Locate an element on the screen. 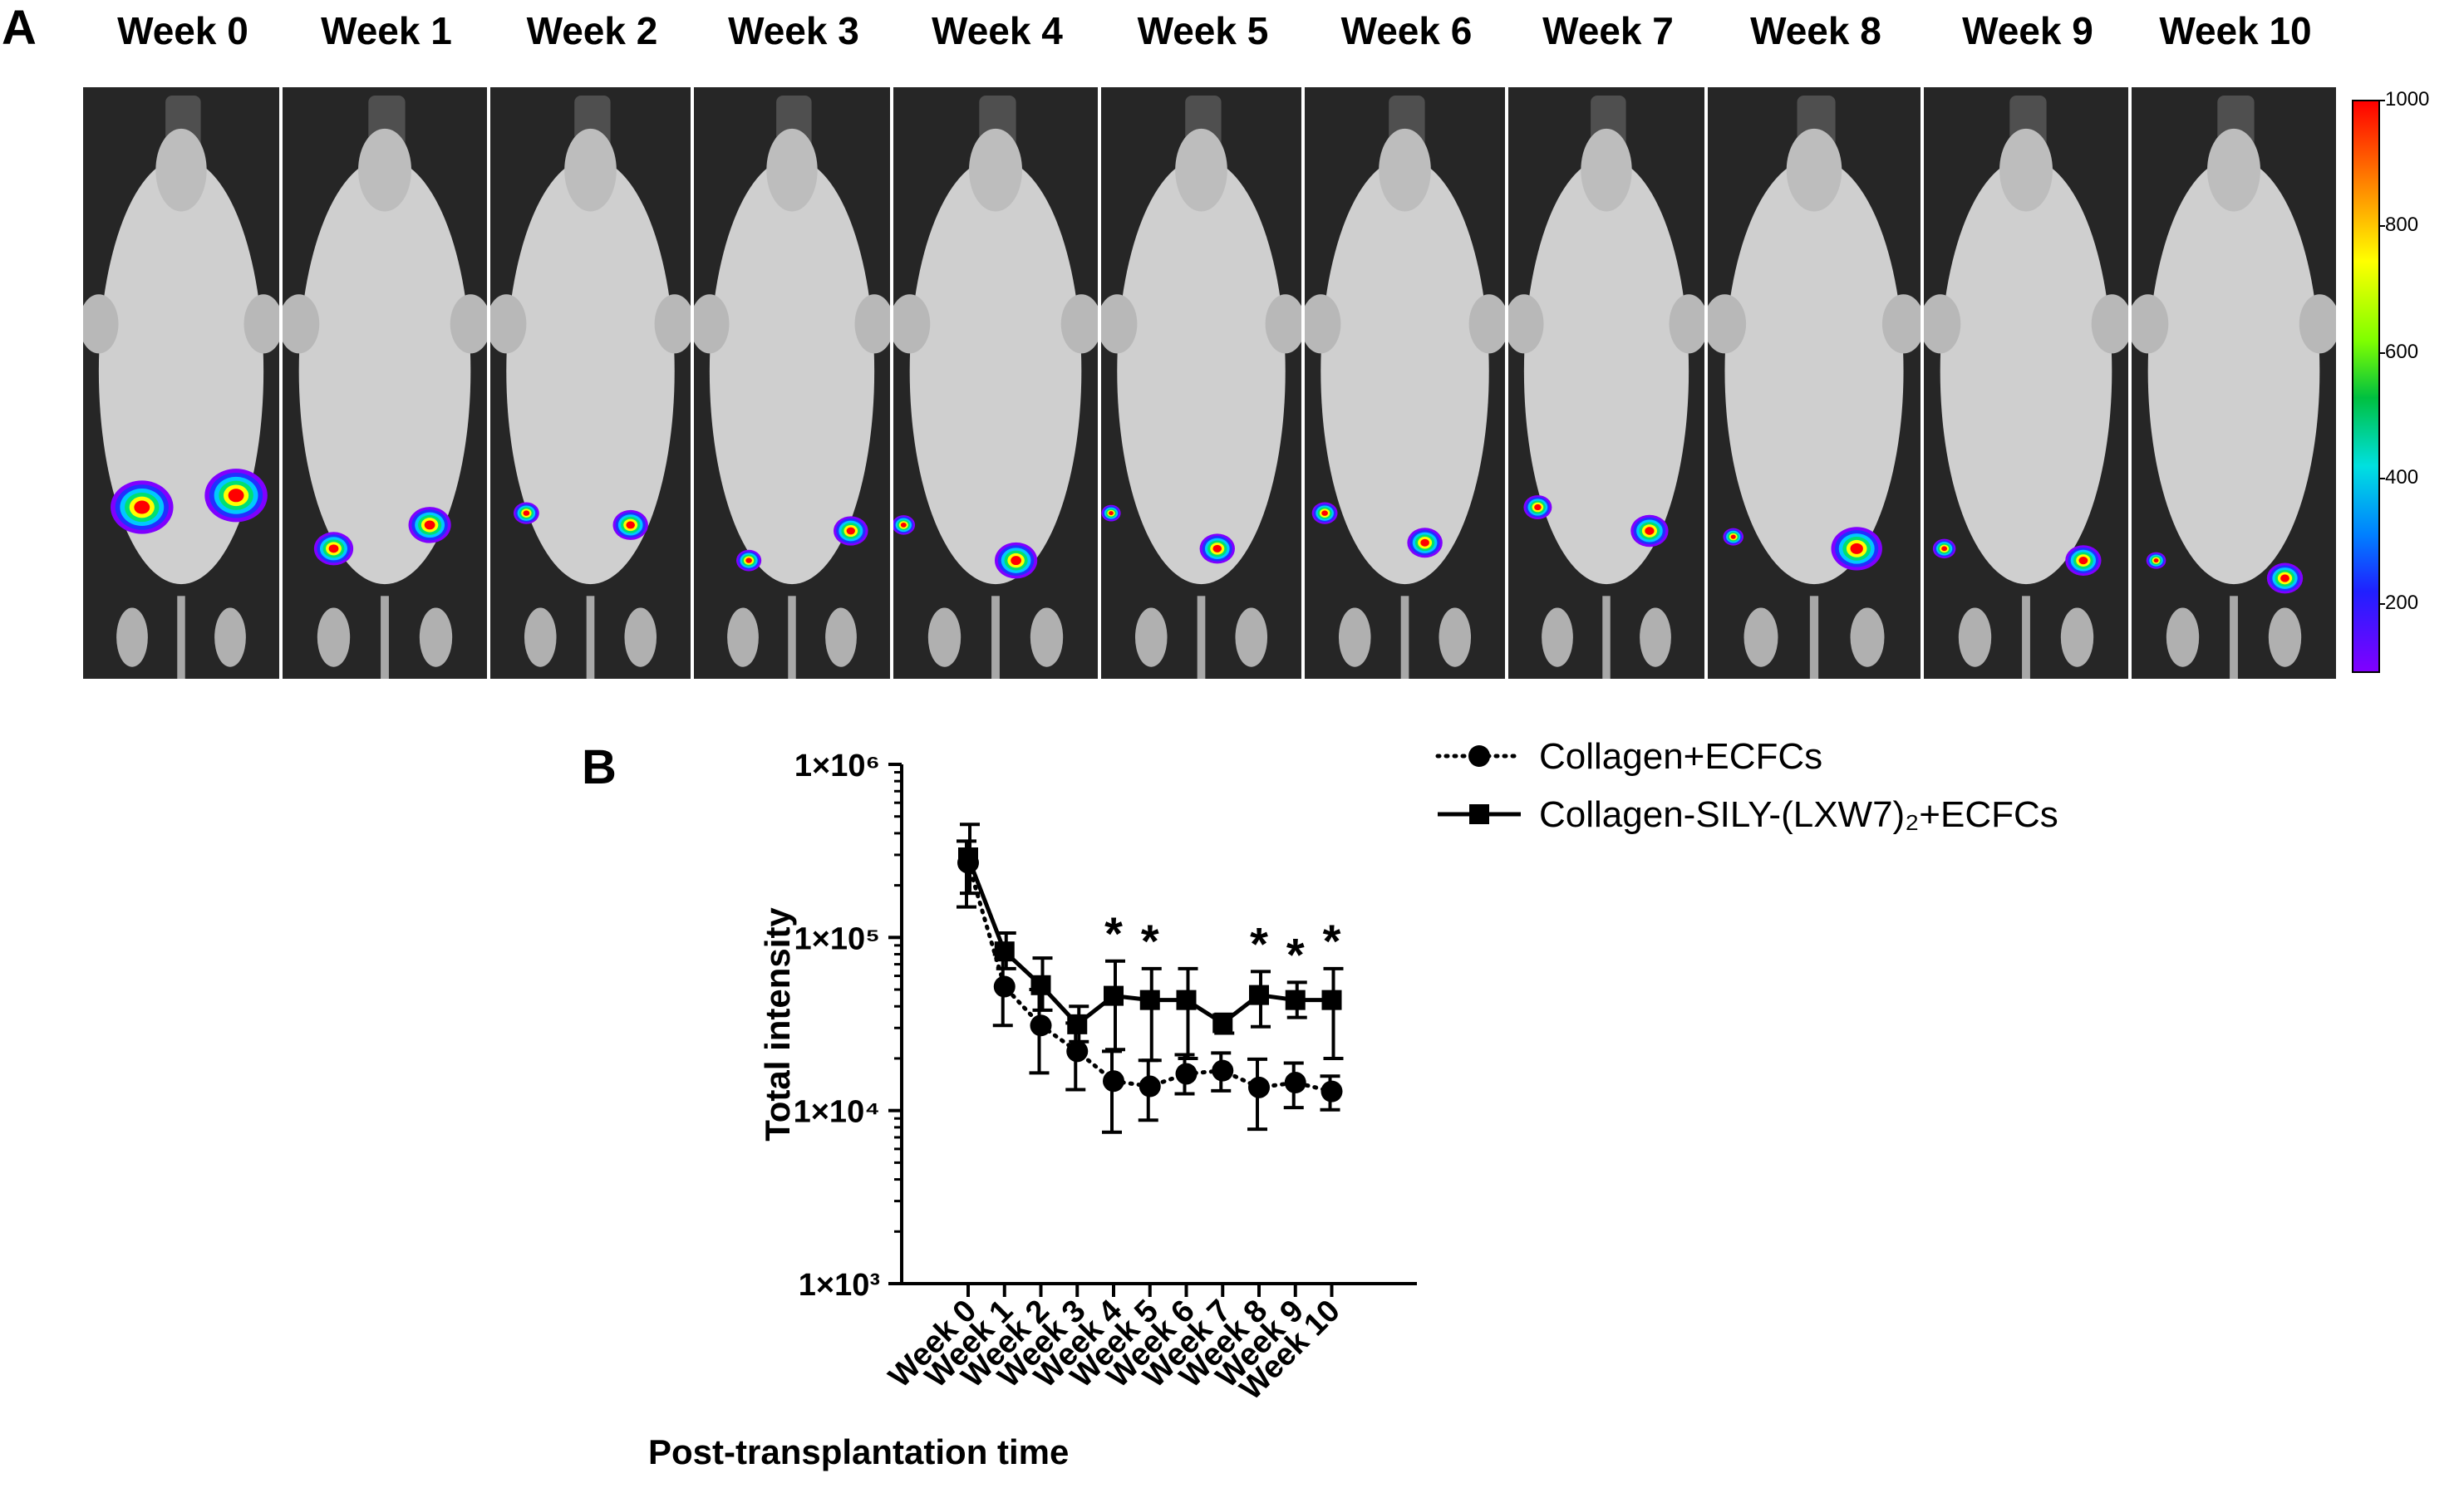 Image resolution: width=2464 pixels, height=1493 pixels. colorbar-tick: 600 is located at coordinates (2402, 352).